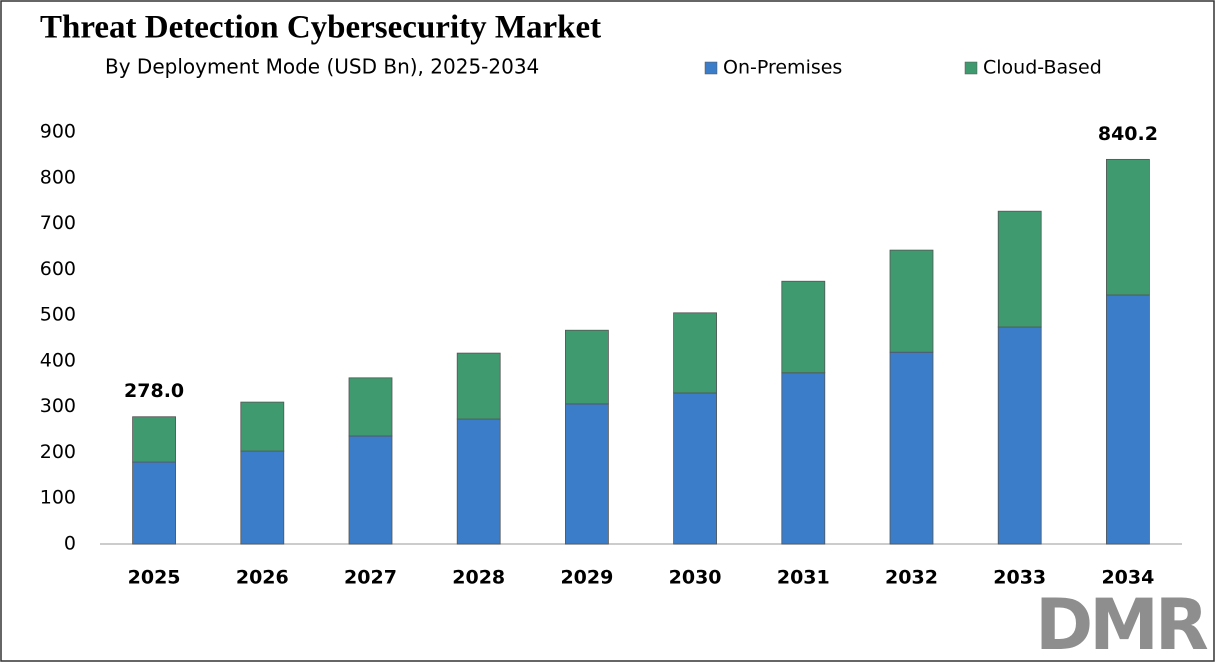 This screenshot has height=663, width=1216. Describe the element at coordinates (695, 578) in the screenshot. I see `x-tick-label: 2030` at that location.